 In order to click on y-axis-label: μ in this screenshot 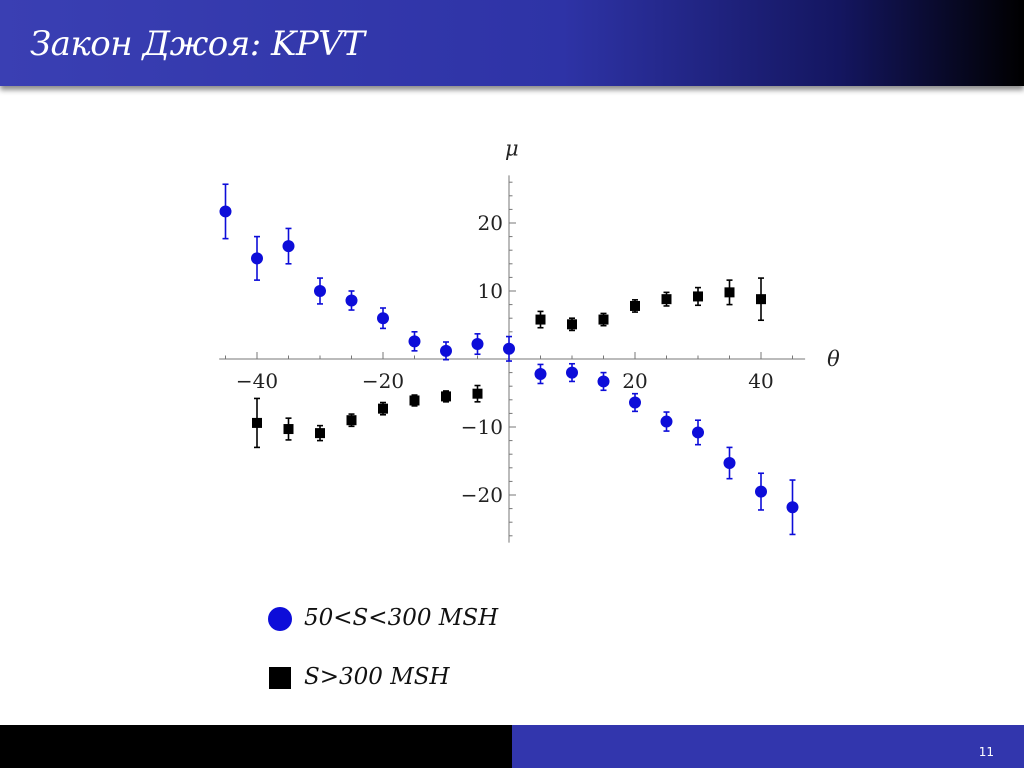, I will do `click(512, 148)`.